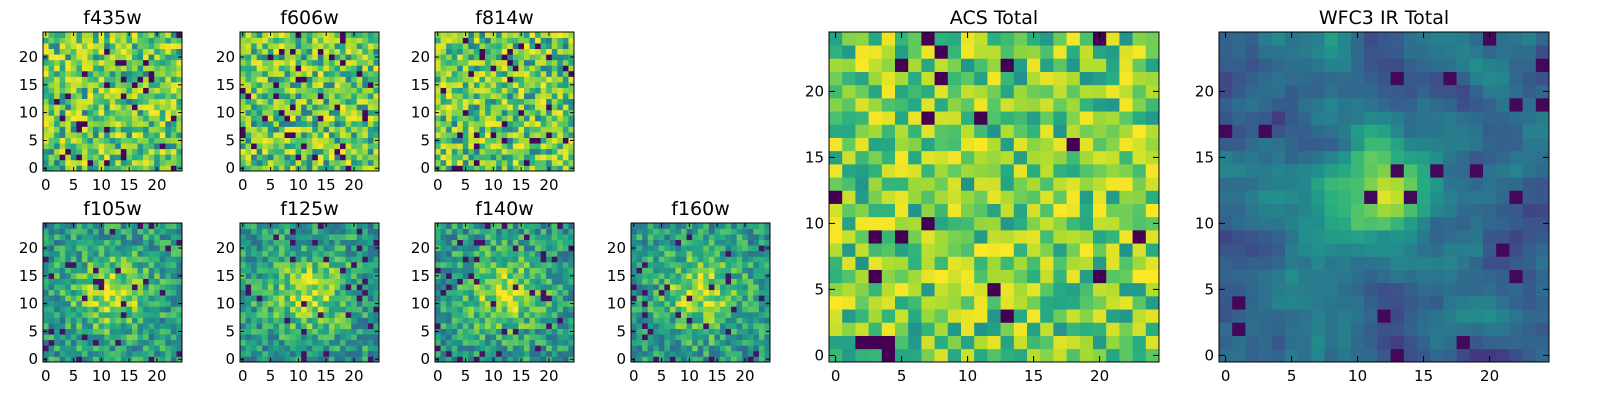  I want to click on axes-frame, so click(112, 292).